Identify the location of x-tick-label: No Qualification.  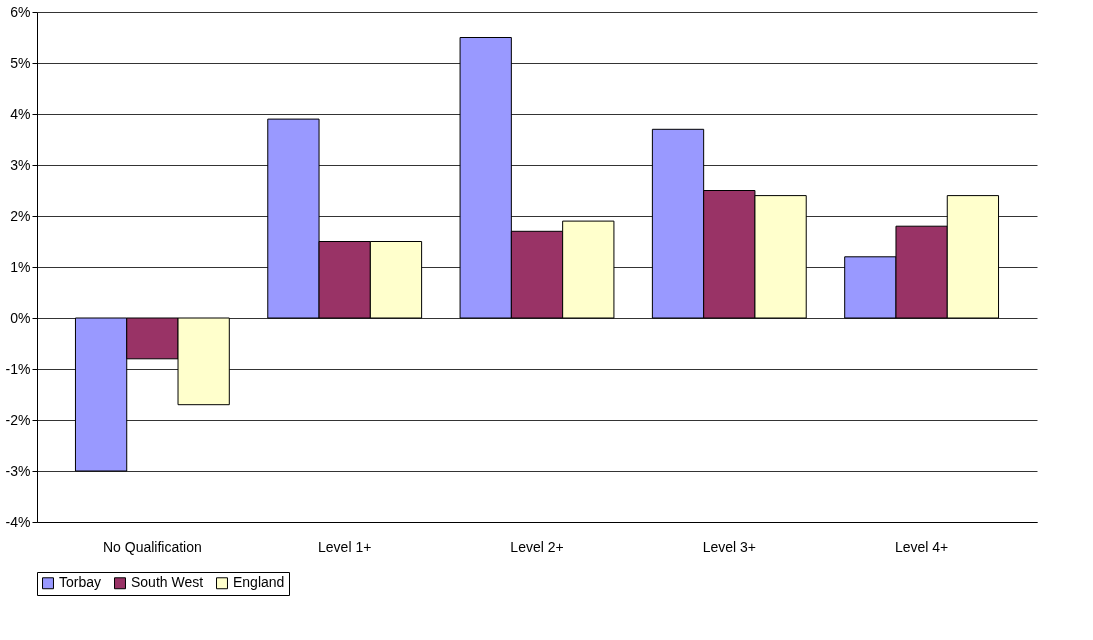
(152, 546).